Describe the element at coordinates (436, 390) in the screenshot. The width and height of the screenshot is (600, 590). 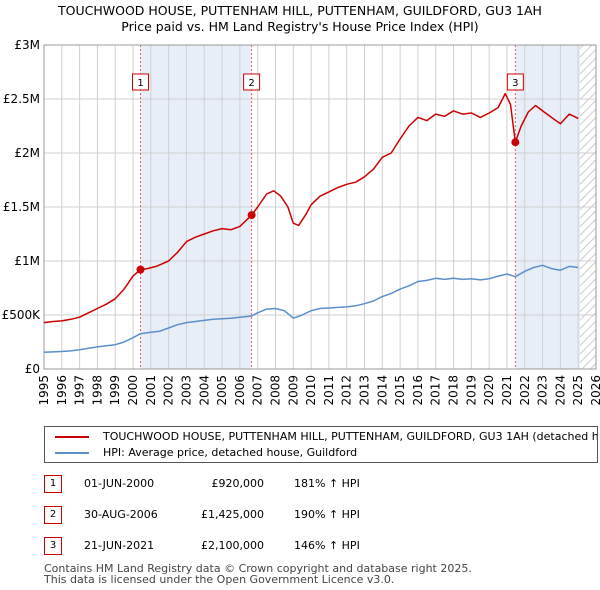
I see `x-tick-label: 2017` at that location.